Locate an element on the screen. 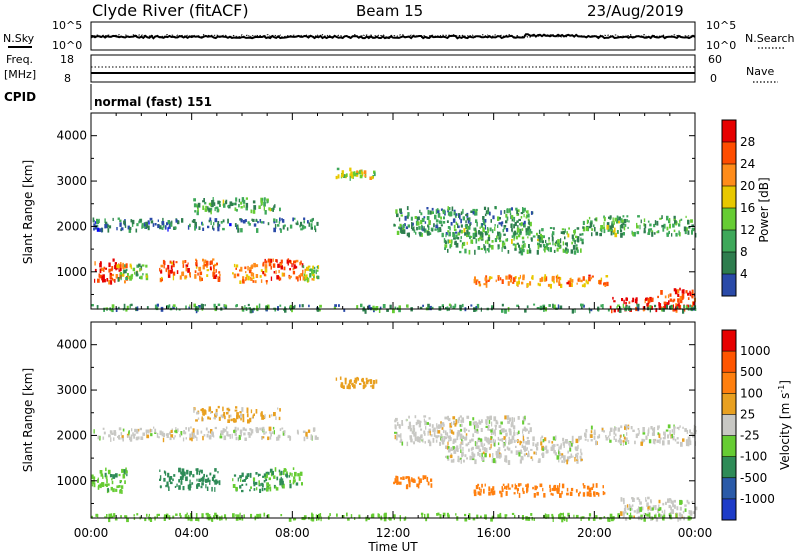 The width and height of the screenshot is (800, 554). time-tick-label: 04:00 is located at coordinates (191, 533).